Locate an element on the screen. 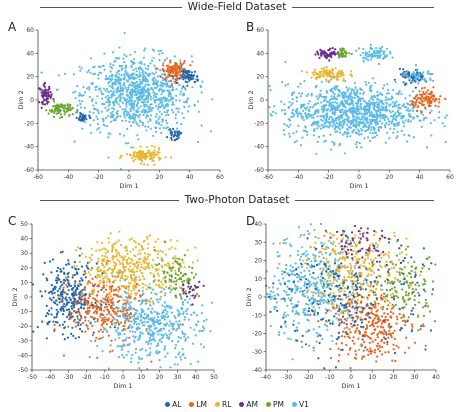  x-tick-label: -20 is located at coordinates (329, 177).